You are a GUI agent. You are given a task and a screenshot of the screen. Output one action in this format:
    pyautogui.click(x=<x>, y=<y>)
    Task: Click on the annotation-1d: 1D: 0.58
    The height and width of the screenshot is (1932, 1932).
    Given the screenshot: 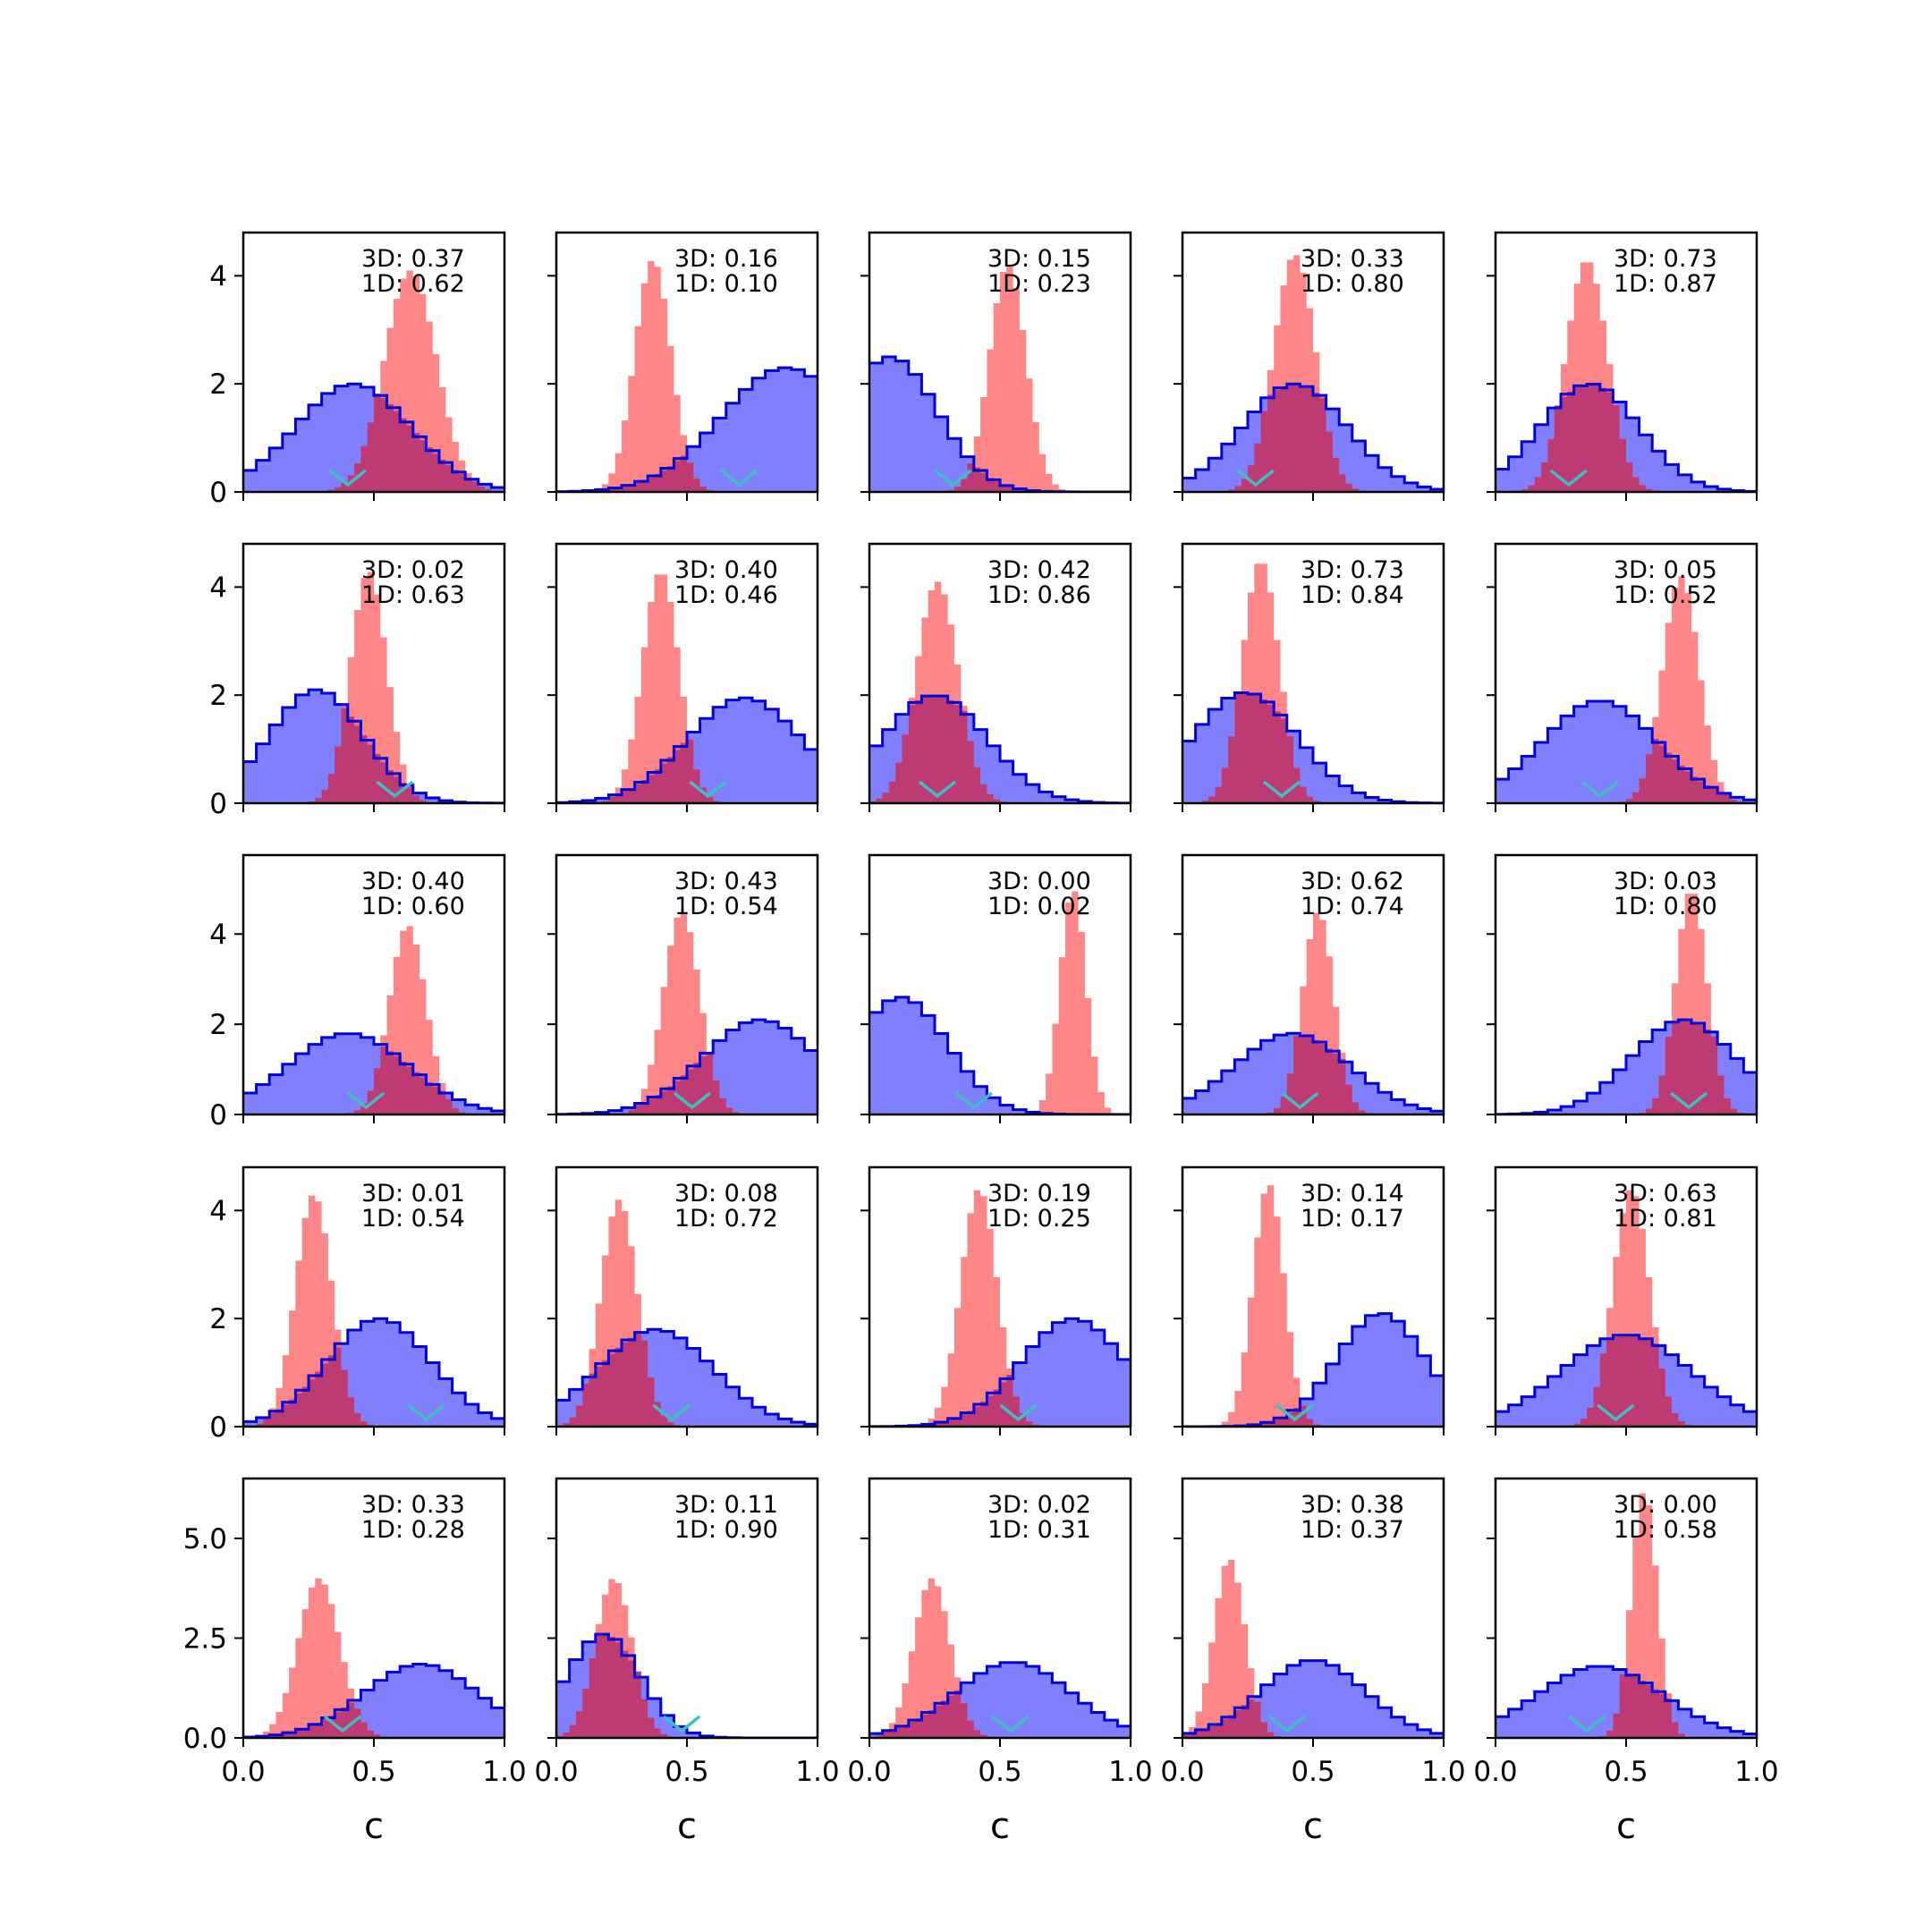 What is the action you would take?
    pyautogui.click(x=1665, y=1530)
    